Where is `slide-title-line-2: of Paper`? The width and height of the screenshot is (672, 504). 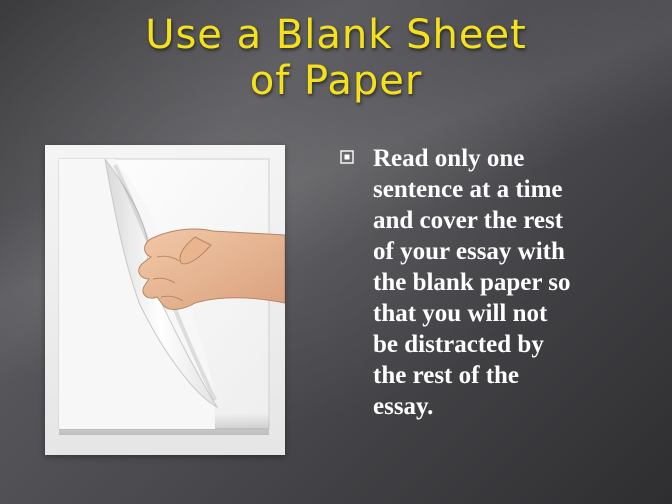
slide-title-line-2: of Paper is located at coordinates (336, 81).